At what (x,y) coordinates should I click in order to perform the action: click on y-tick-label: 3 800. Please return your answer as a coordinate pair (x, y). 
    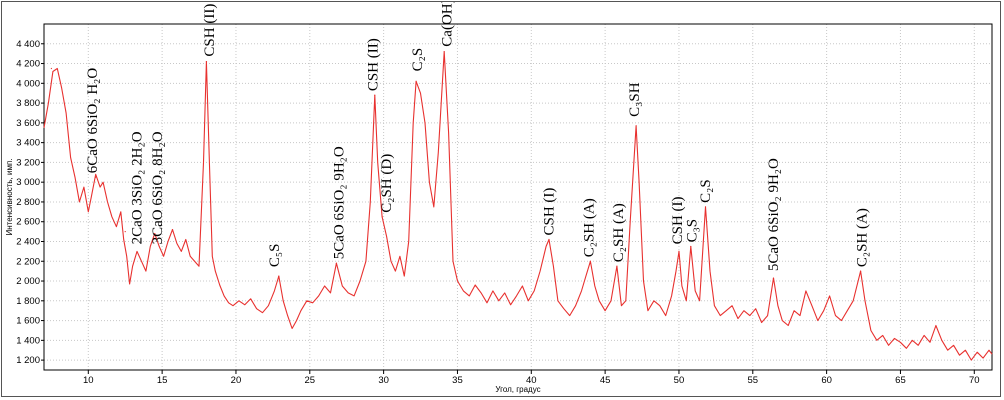
    Looking at the image, I should click on (28, 103).